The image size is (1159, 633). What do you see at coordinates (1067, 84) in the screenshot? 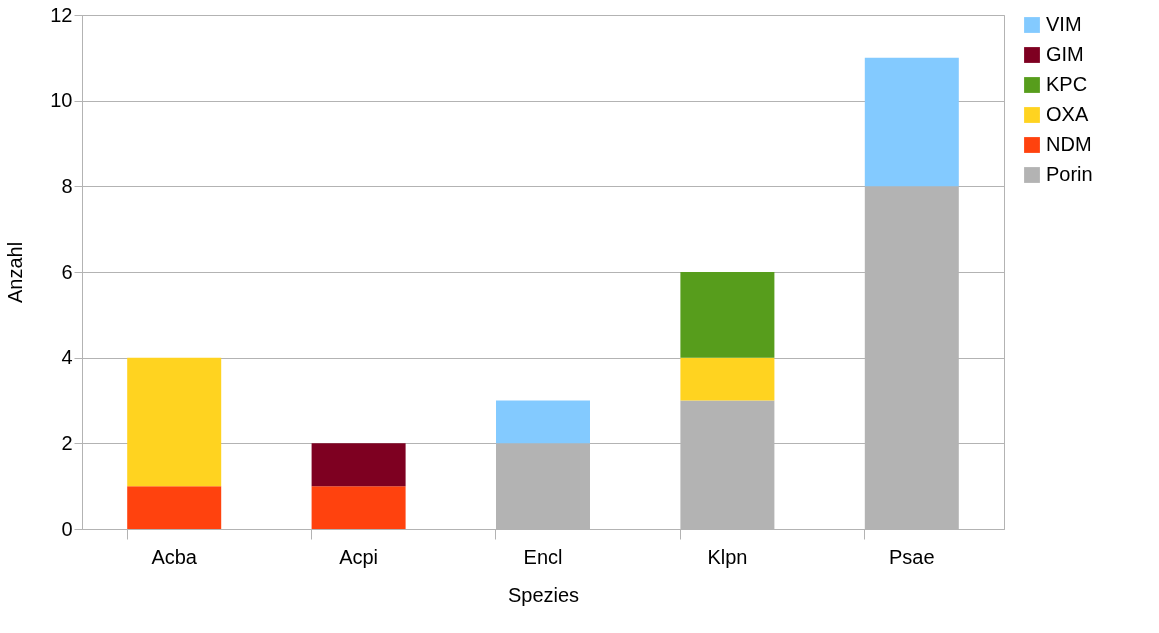
I see `legend-label: KPC` at bounding box center [1067, 84].